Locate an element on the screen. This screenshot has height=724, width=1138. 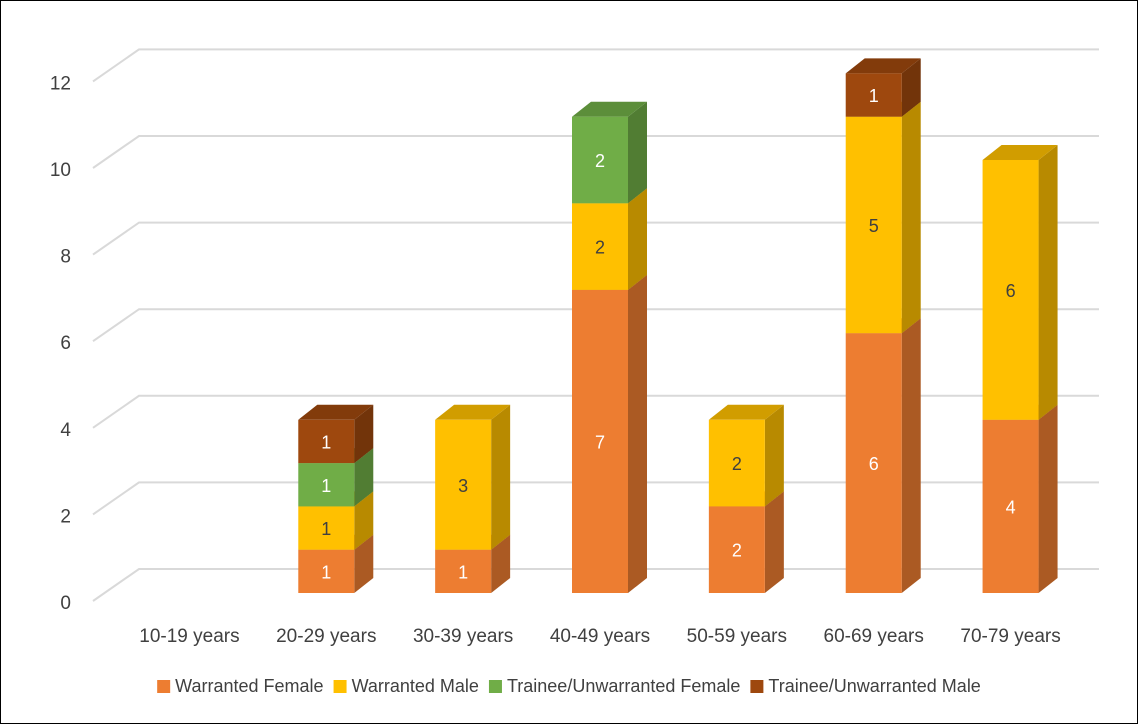
x-tick-label: 20-29 years is located at coordinates (326, 636).